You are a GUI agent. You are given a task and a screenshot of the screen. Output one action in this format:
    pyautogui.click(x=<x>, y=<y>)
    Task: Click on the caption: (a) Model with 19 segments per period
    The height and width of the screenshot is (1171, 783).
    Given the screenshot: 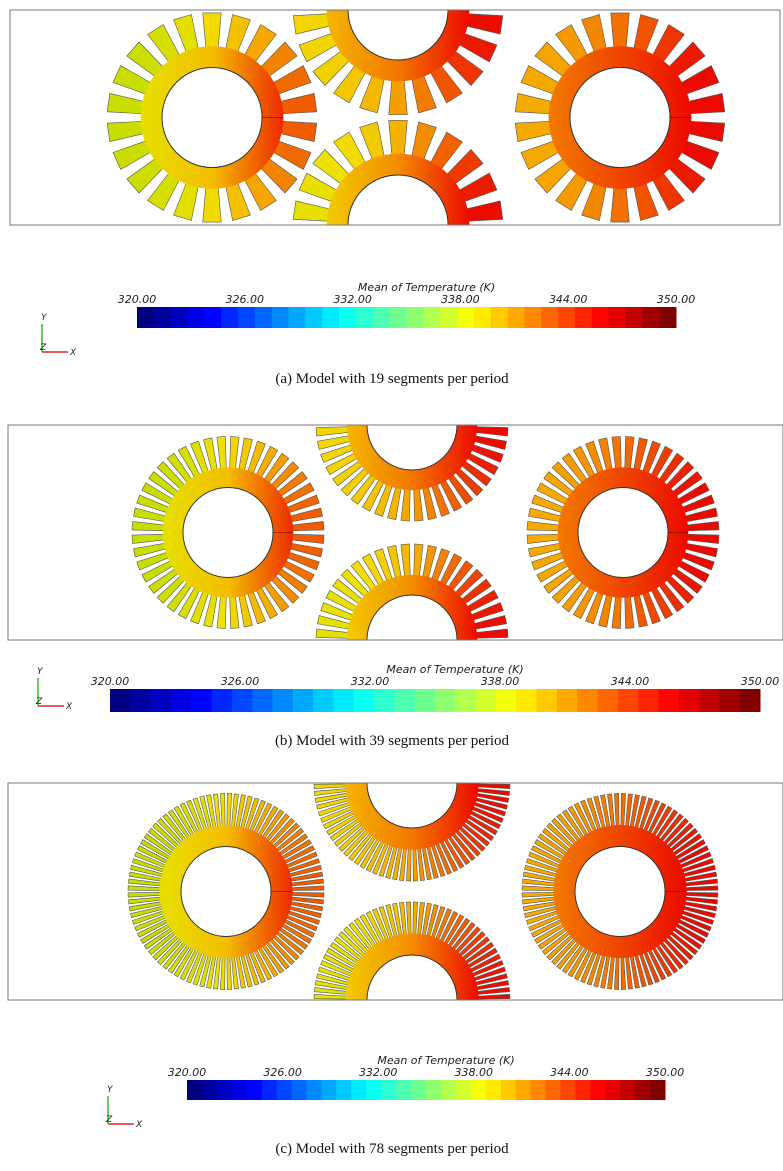 What is the action you would take?
    pyautogui.click(x=392, y=379)
    